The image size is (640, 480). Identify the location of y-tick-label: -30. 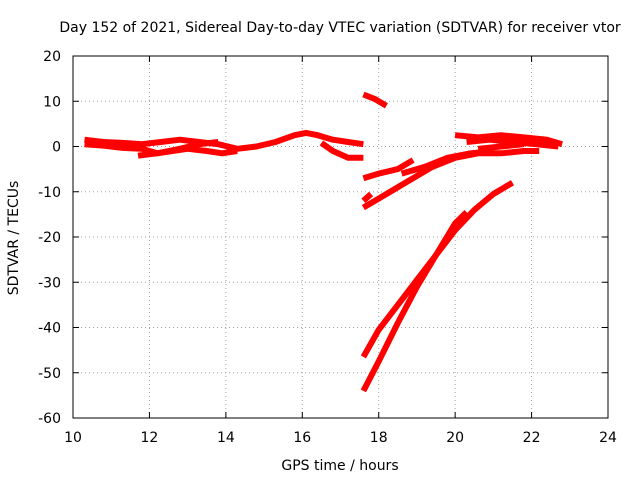
(49, 283).